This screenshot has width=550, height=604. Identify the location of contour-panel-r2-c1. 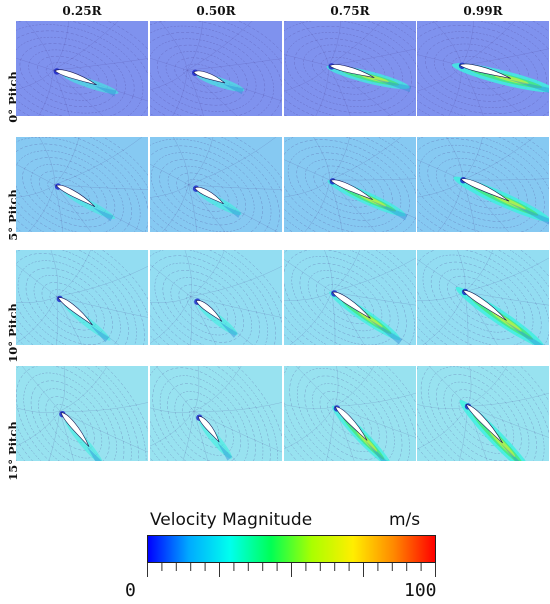
(216, 297).